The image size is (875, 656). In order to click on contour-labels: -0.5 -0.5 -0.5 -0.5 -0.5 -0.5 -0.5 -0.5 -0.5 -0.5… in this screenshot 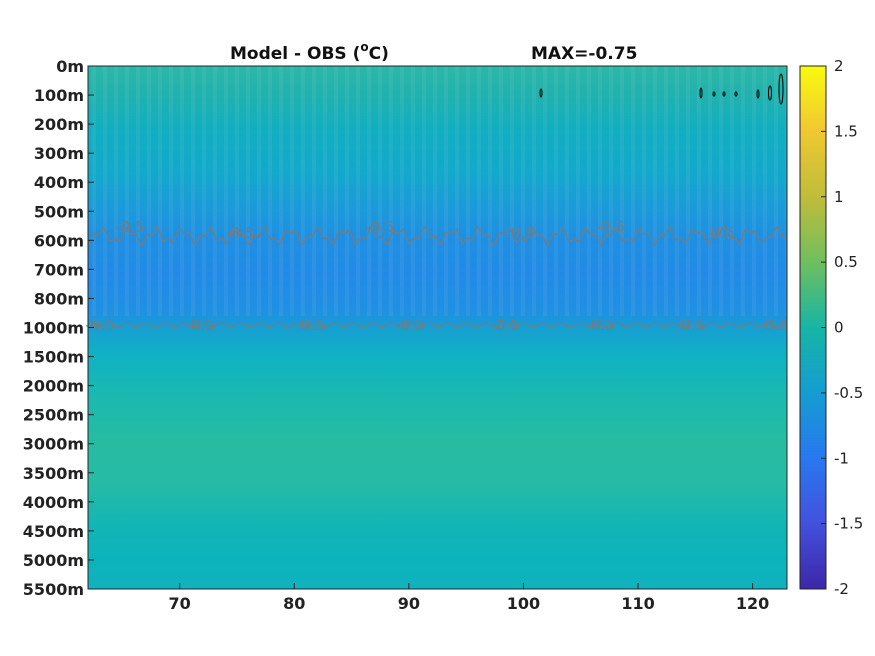, I will do `click(436, 276)`.